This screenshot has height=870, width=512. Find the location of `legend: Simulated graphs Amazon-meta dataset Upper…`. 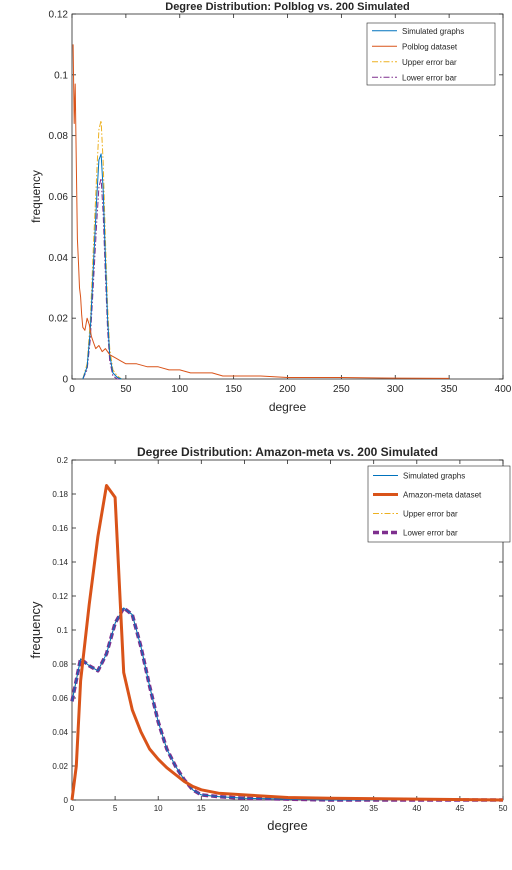

legend: Simulated graphs Amazon-meta dataset Upper… is located at coordinates (439, 504).